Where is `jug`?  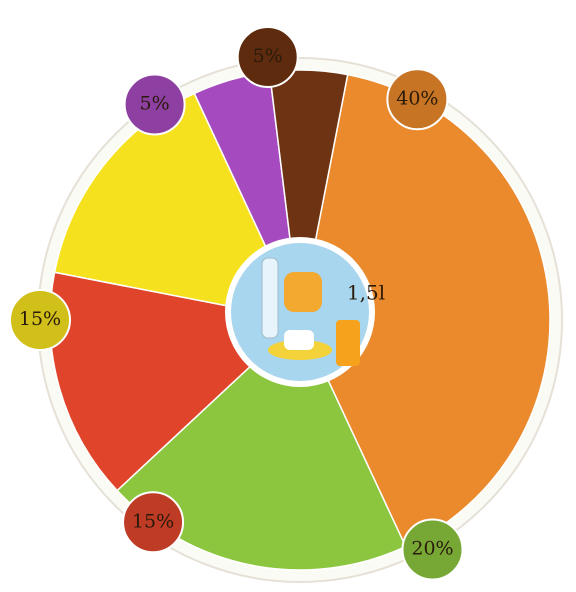
jug is located at coordinates (303, 292).